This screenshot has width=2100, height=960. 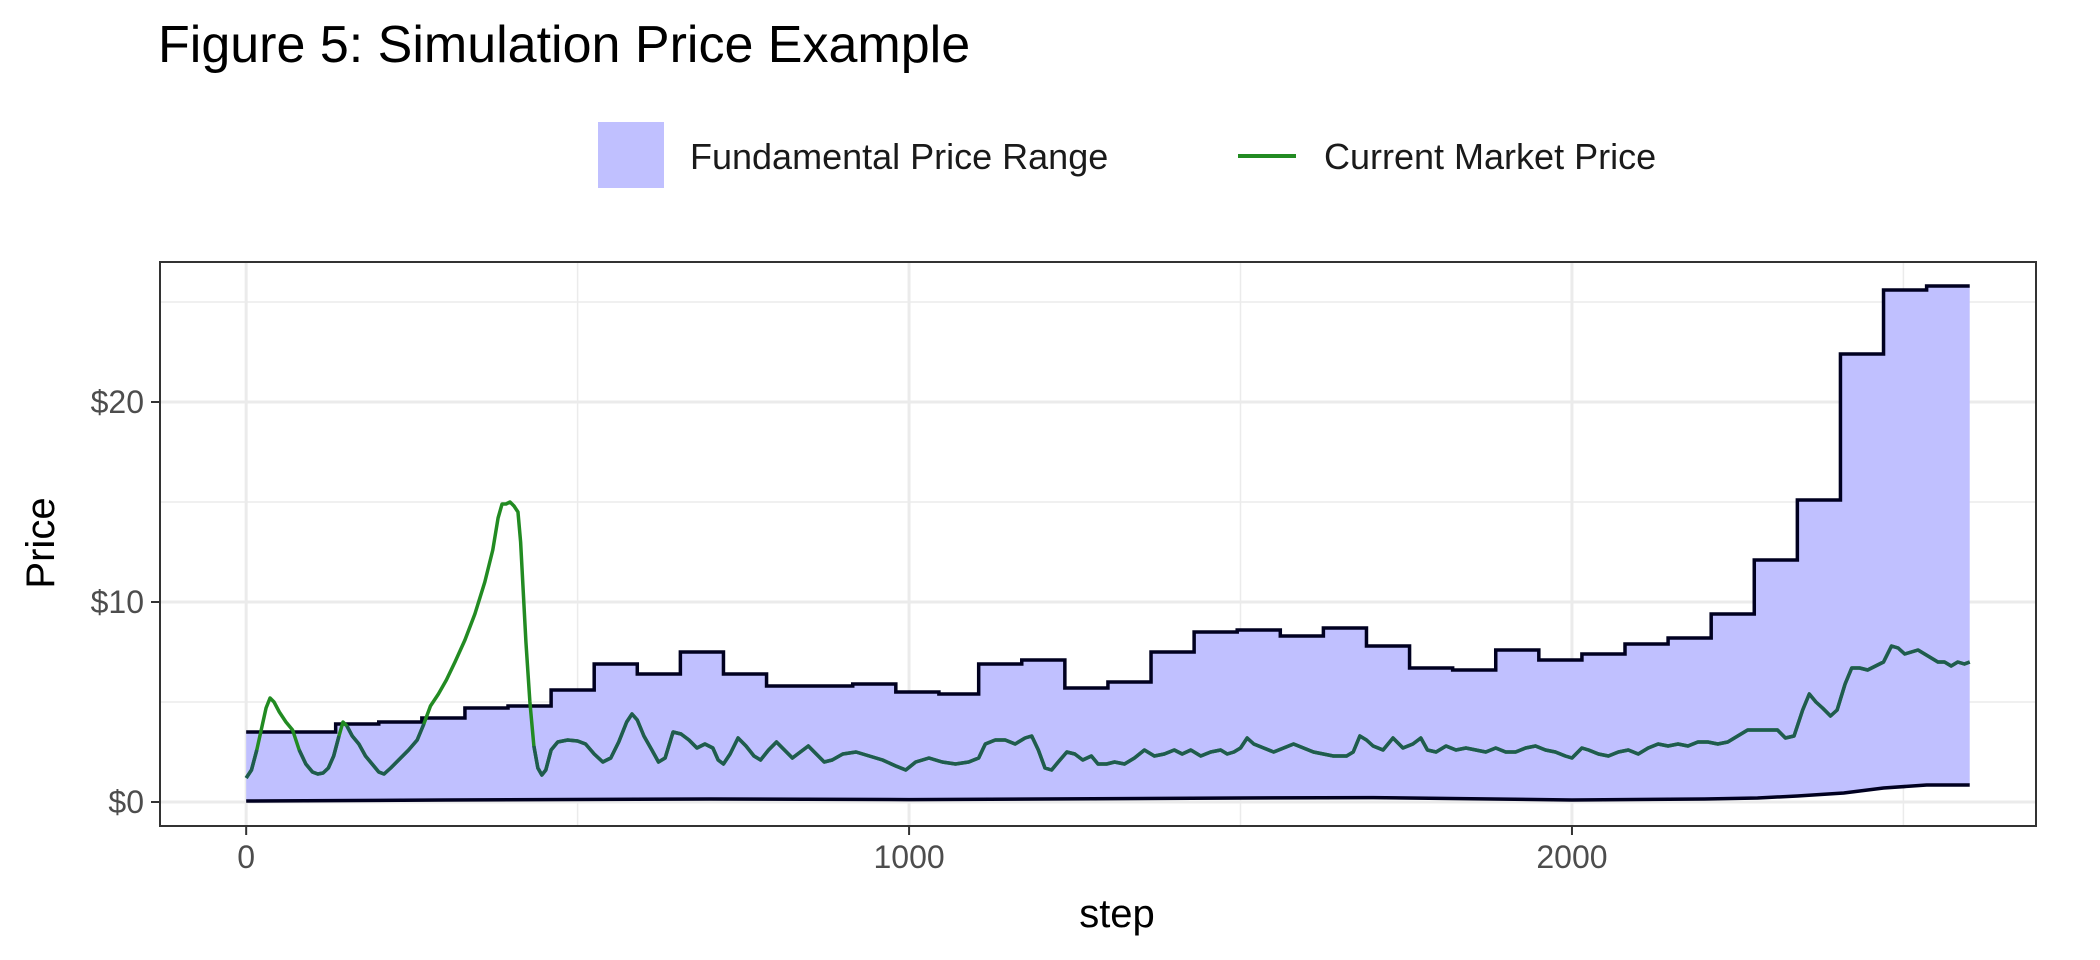 What do you see at coordinates (899, 156) in the screenshot?
I see `legend-label-range: Fundamental Price Range` at bounding box center [899, 156].